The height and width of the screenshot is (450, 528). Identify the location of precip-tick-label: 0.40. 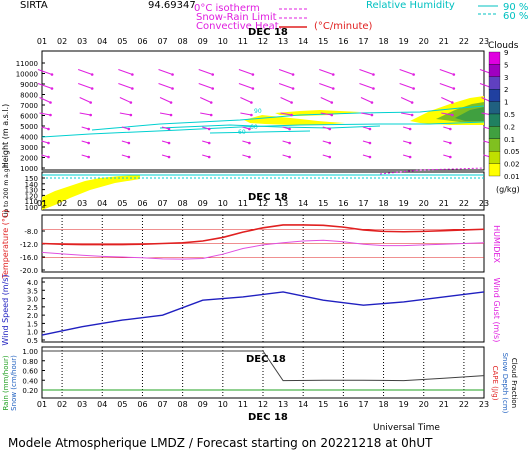
(30, 381).